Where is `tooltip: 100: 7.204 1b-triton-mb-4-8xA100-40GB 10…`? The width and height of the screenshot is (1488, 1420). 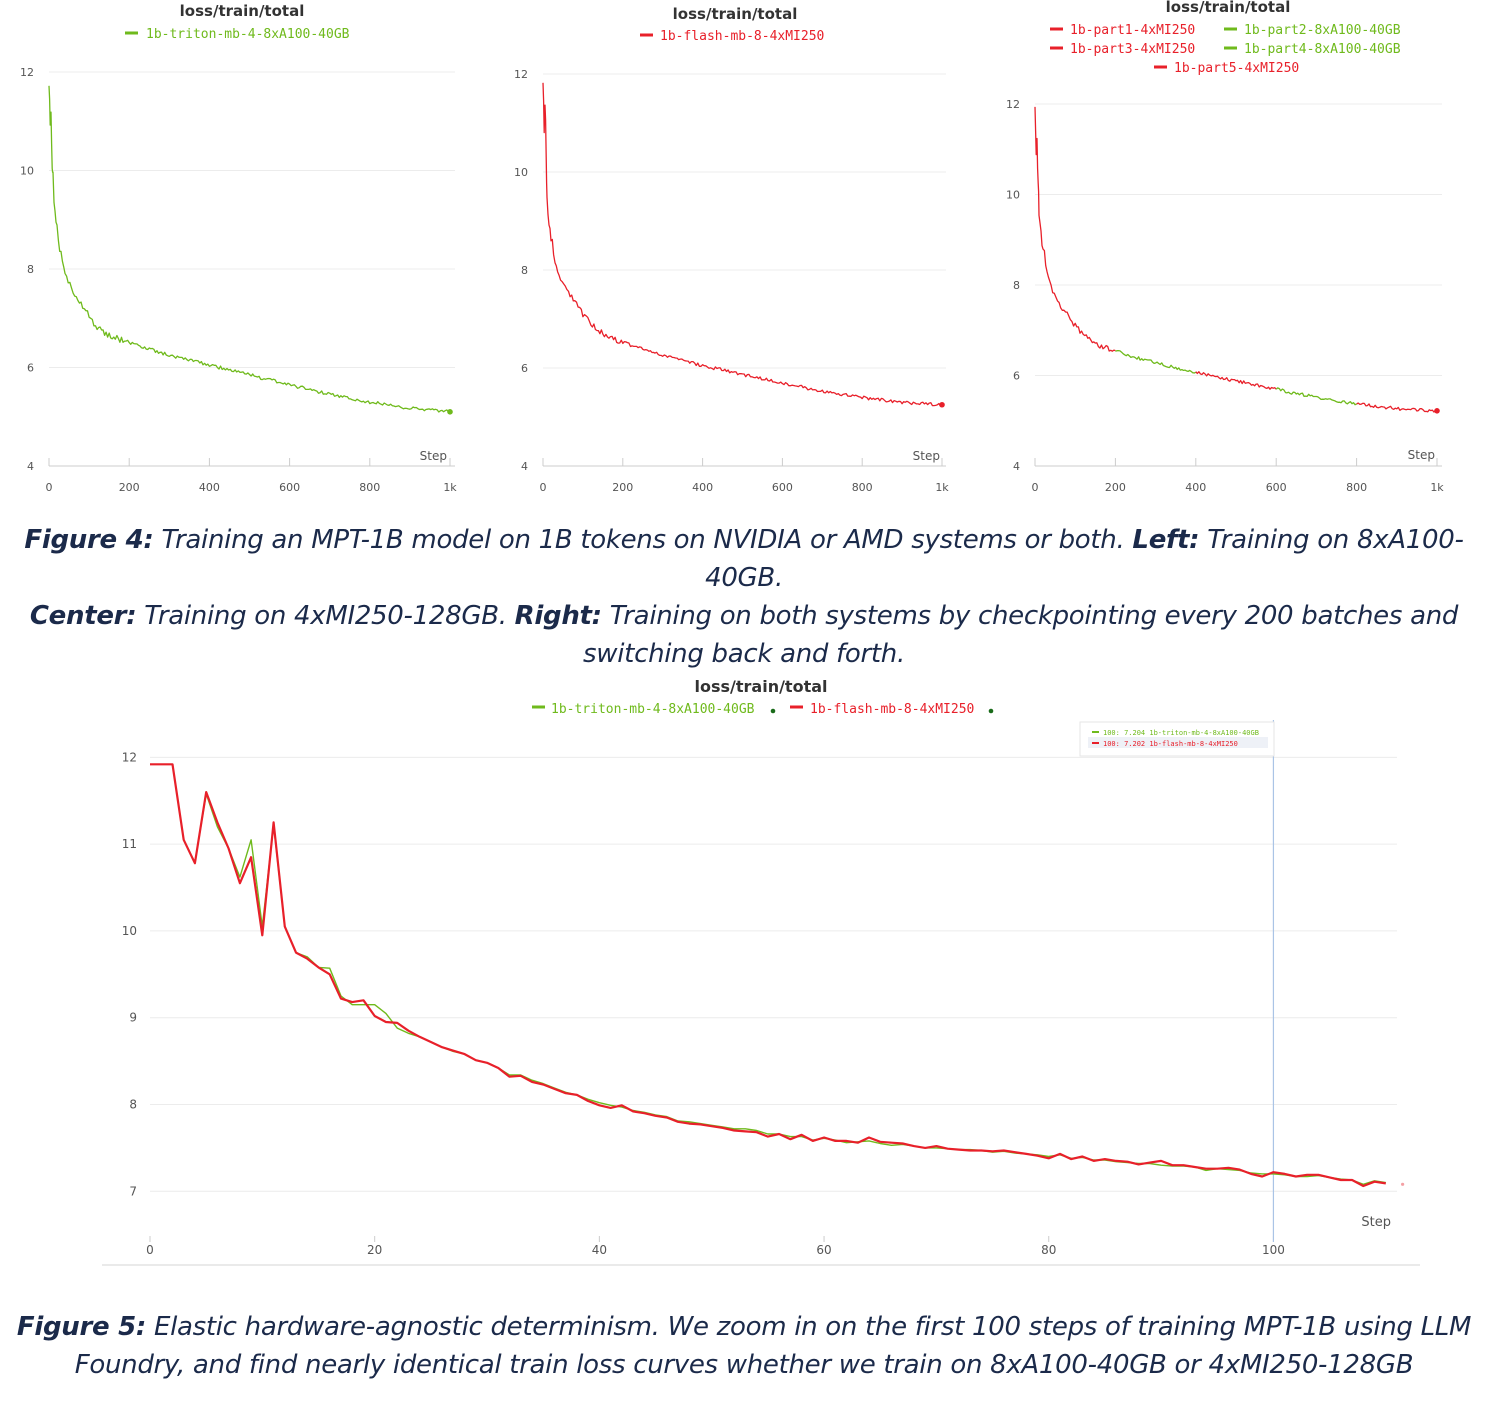
tooltip: 100: 7.204 1b-triton-mb-4-8xA100-40GB 10… is located at coordinates (1177, 739).